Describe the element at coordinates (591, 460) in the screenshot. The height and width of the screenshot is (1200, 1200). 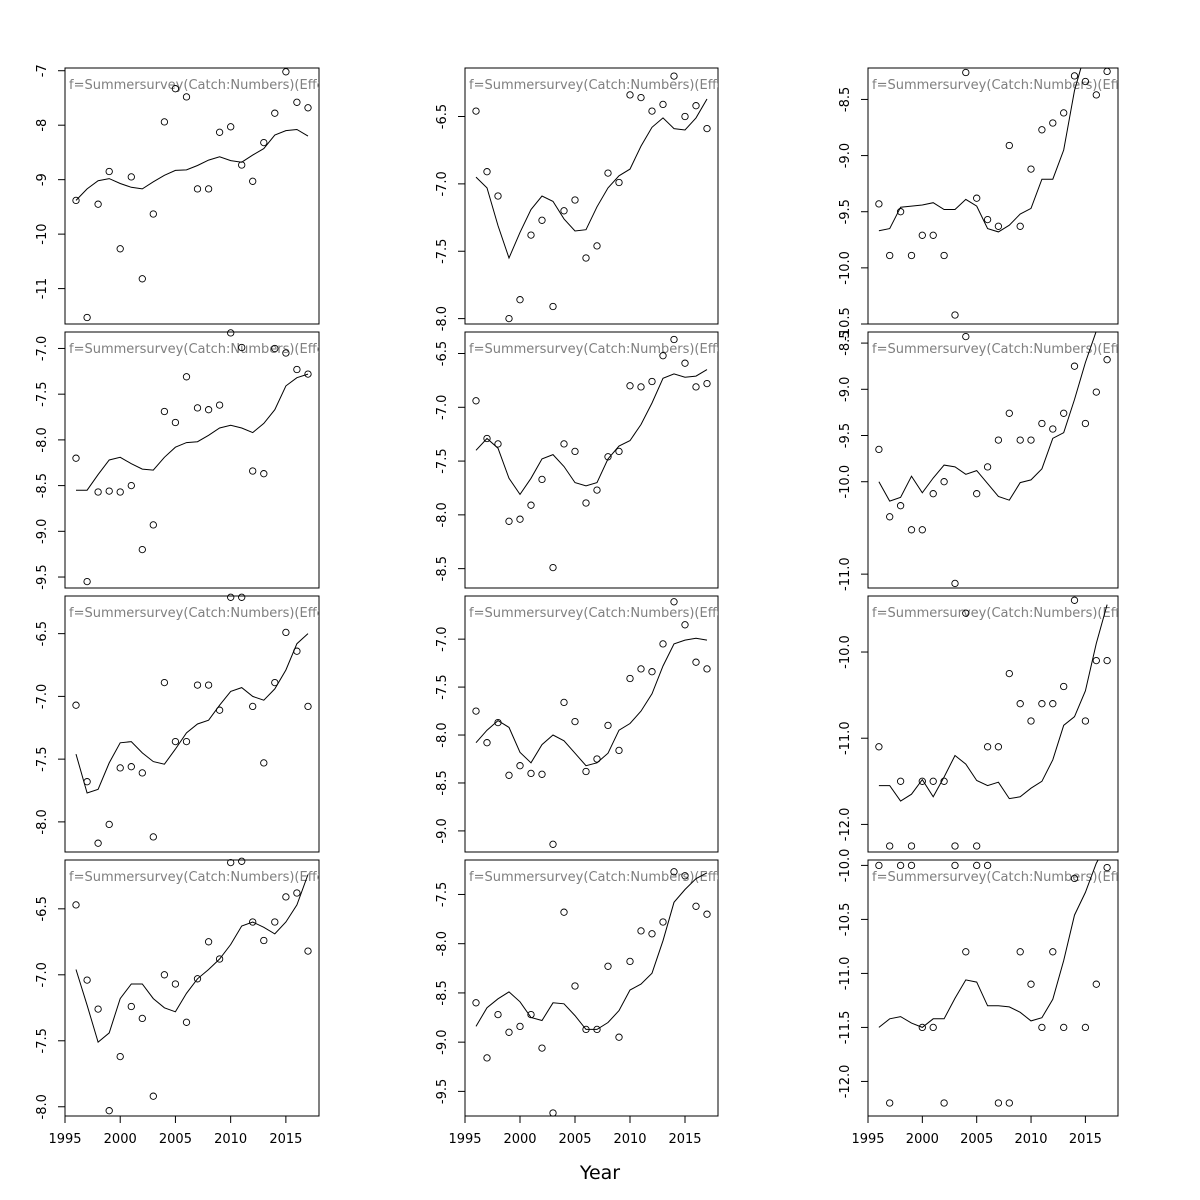
I see `panel-frame` at that location.